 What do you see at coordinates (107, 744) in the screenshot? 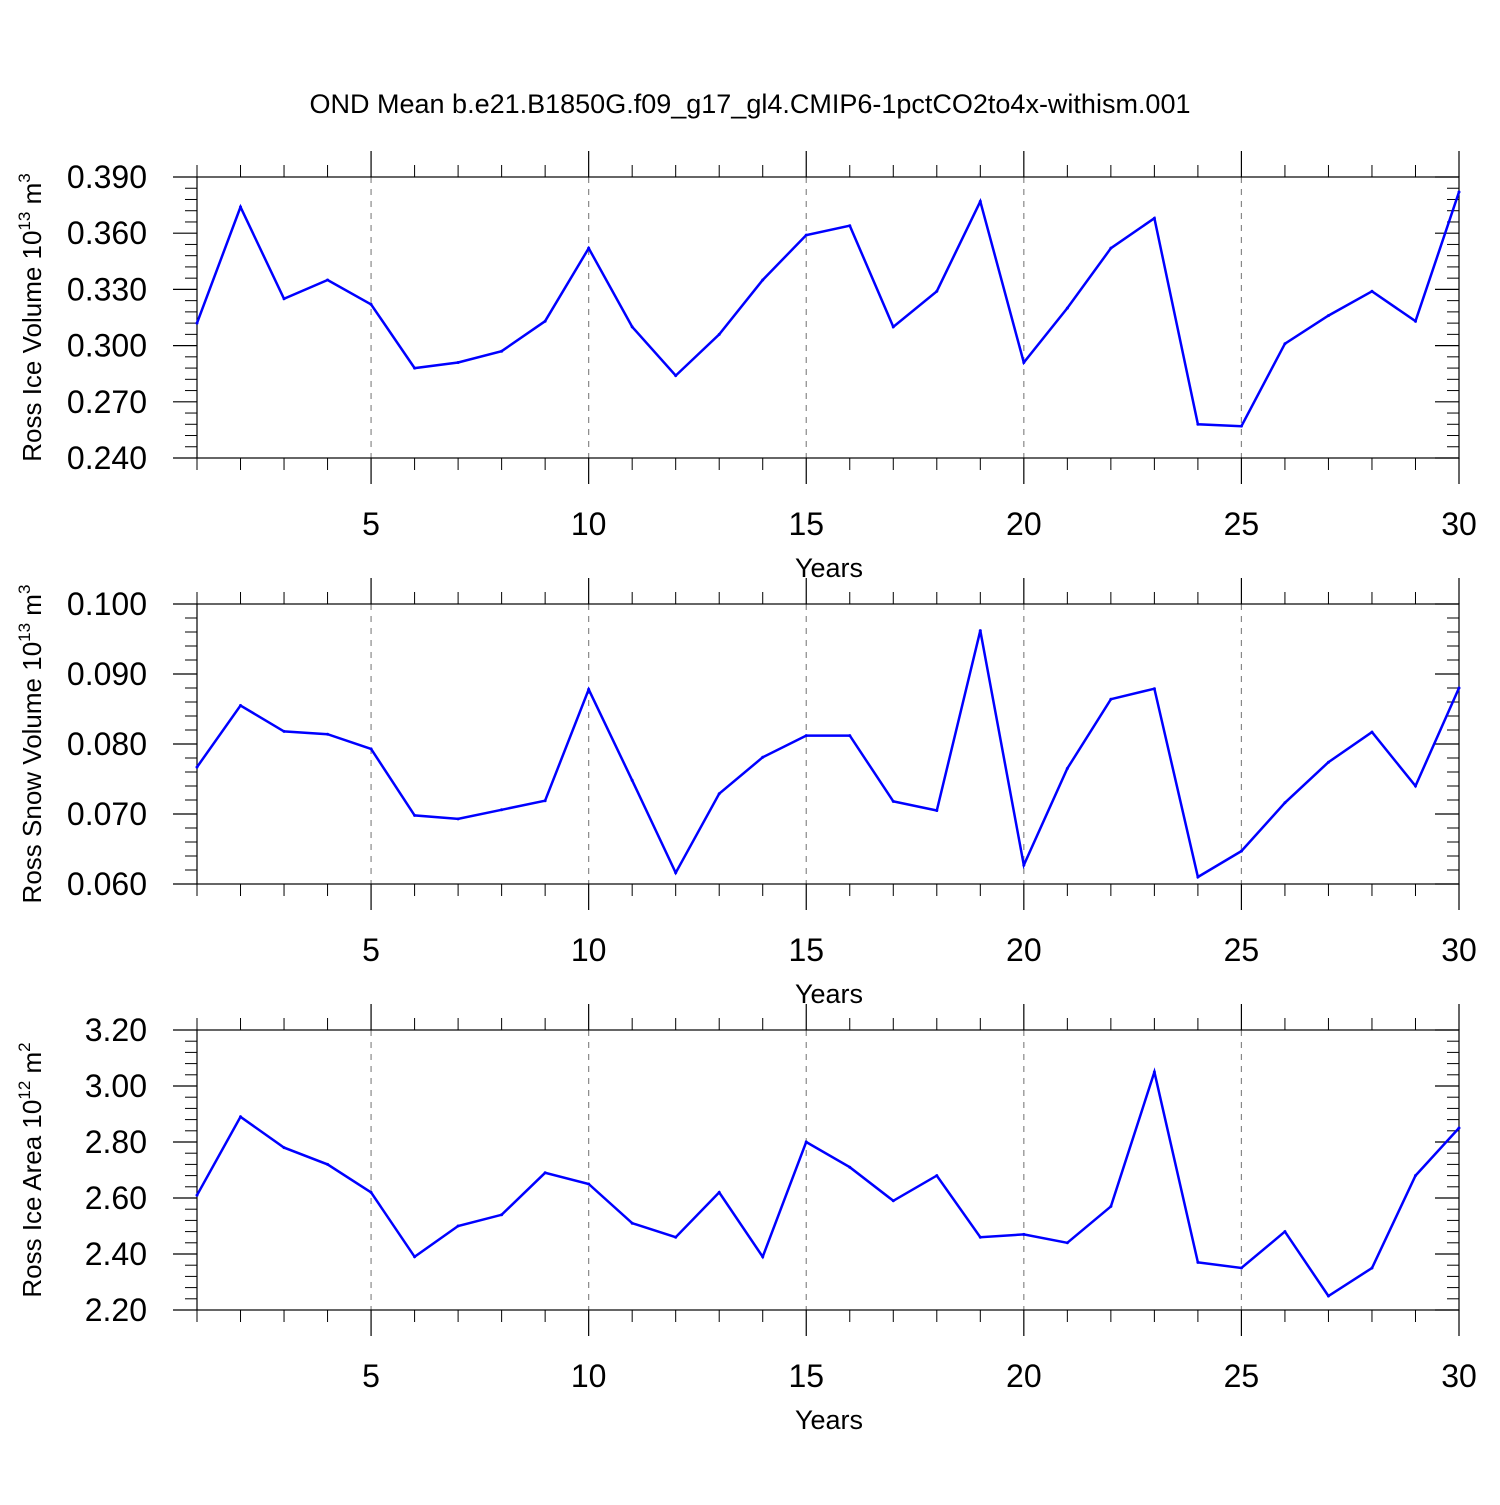
I see `y-tick-label: 0.080` at bounding box center [107, 744].